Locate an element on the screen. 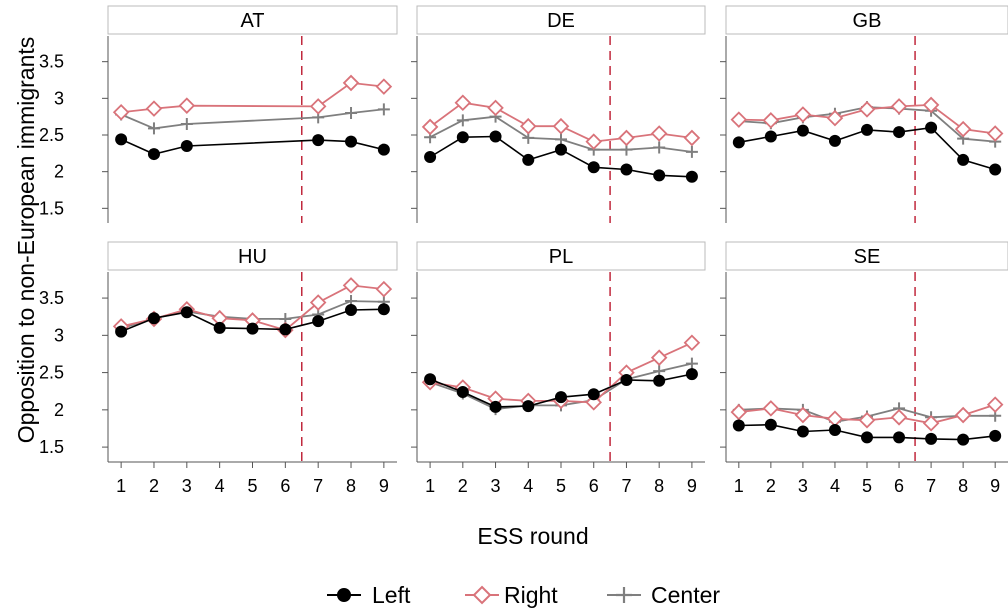 This screenshot has height=613, width=1008. legend-item-center: Center is located at coordinates (663, 595).